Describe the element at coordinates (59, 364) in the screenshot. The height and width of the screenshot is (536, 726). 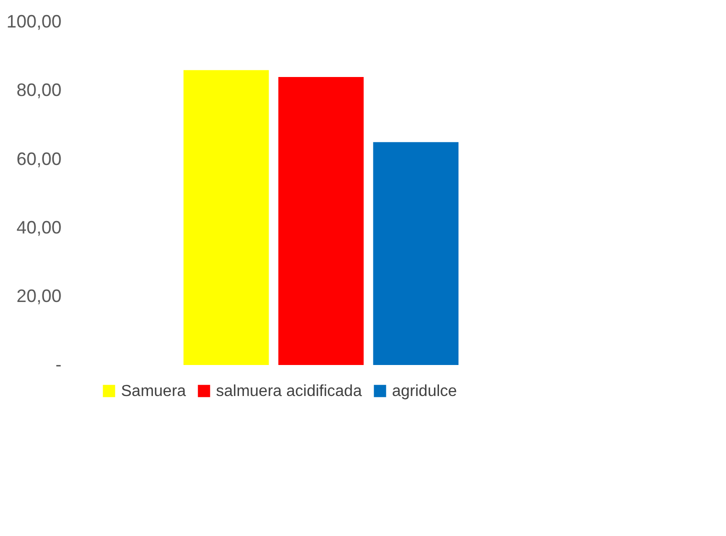
I see `y-tick-label: -` at that location.